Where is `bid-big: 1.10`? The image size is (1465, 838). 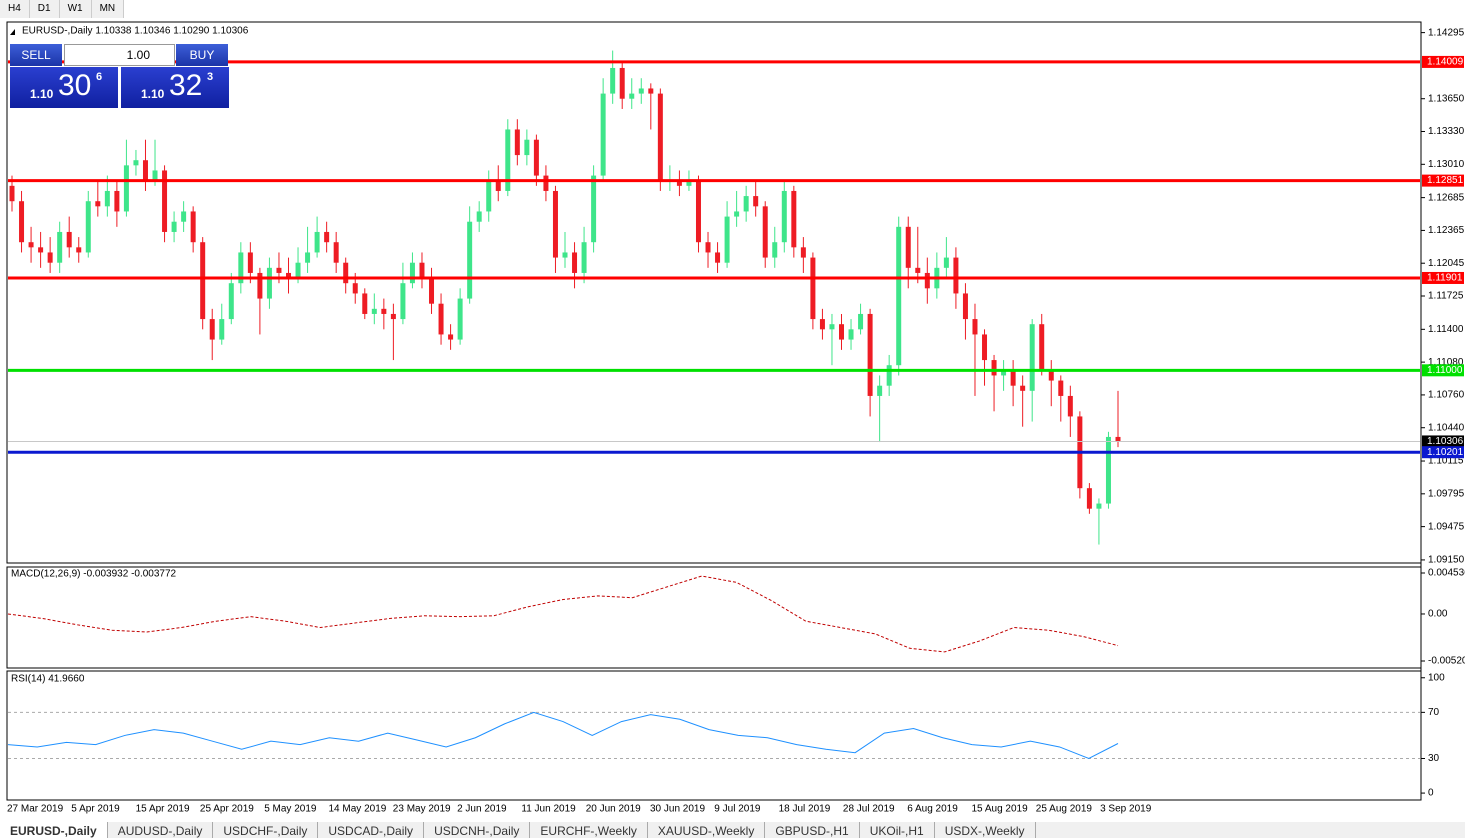
bid-big: 1.10 is located at coordinates (42, 94).